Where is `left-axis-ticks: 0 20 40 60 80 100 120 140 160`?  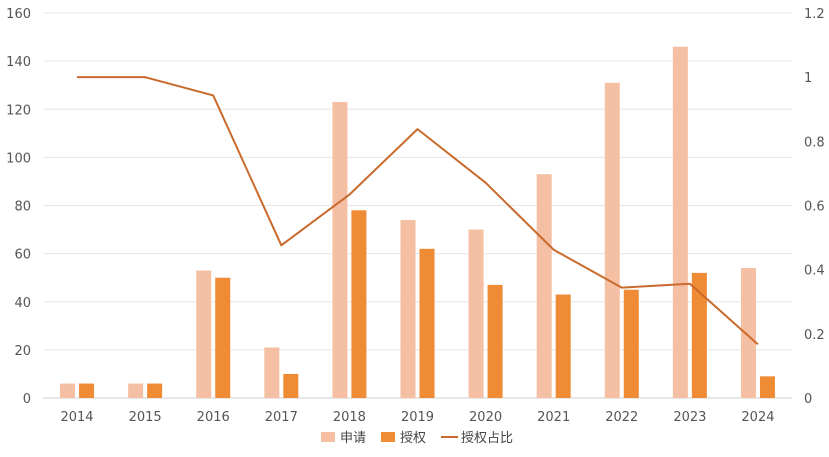
left-axis-ticks: 0 20 40 60 80 100 120 140 160 is located at coordinates (18, 207).